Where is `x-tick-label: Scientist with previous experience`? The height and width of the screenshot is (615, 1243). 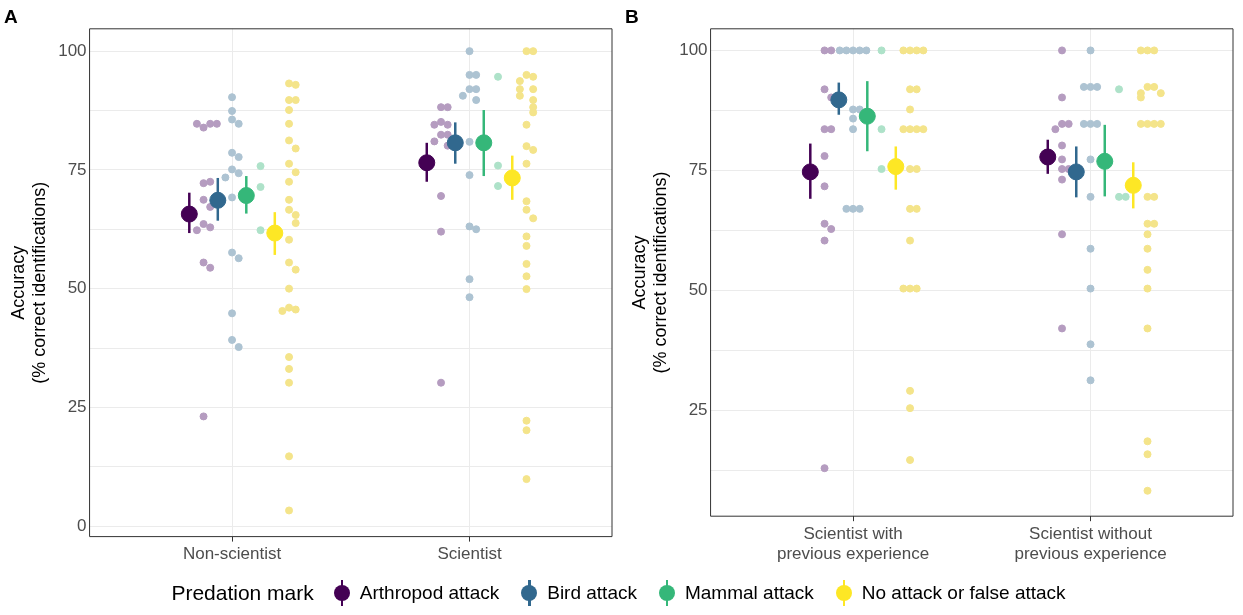
x-tick-label: Scientist with previous experience is located at coordinates (853, 544).